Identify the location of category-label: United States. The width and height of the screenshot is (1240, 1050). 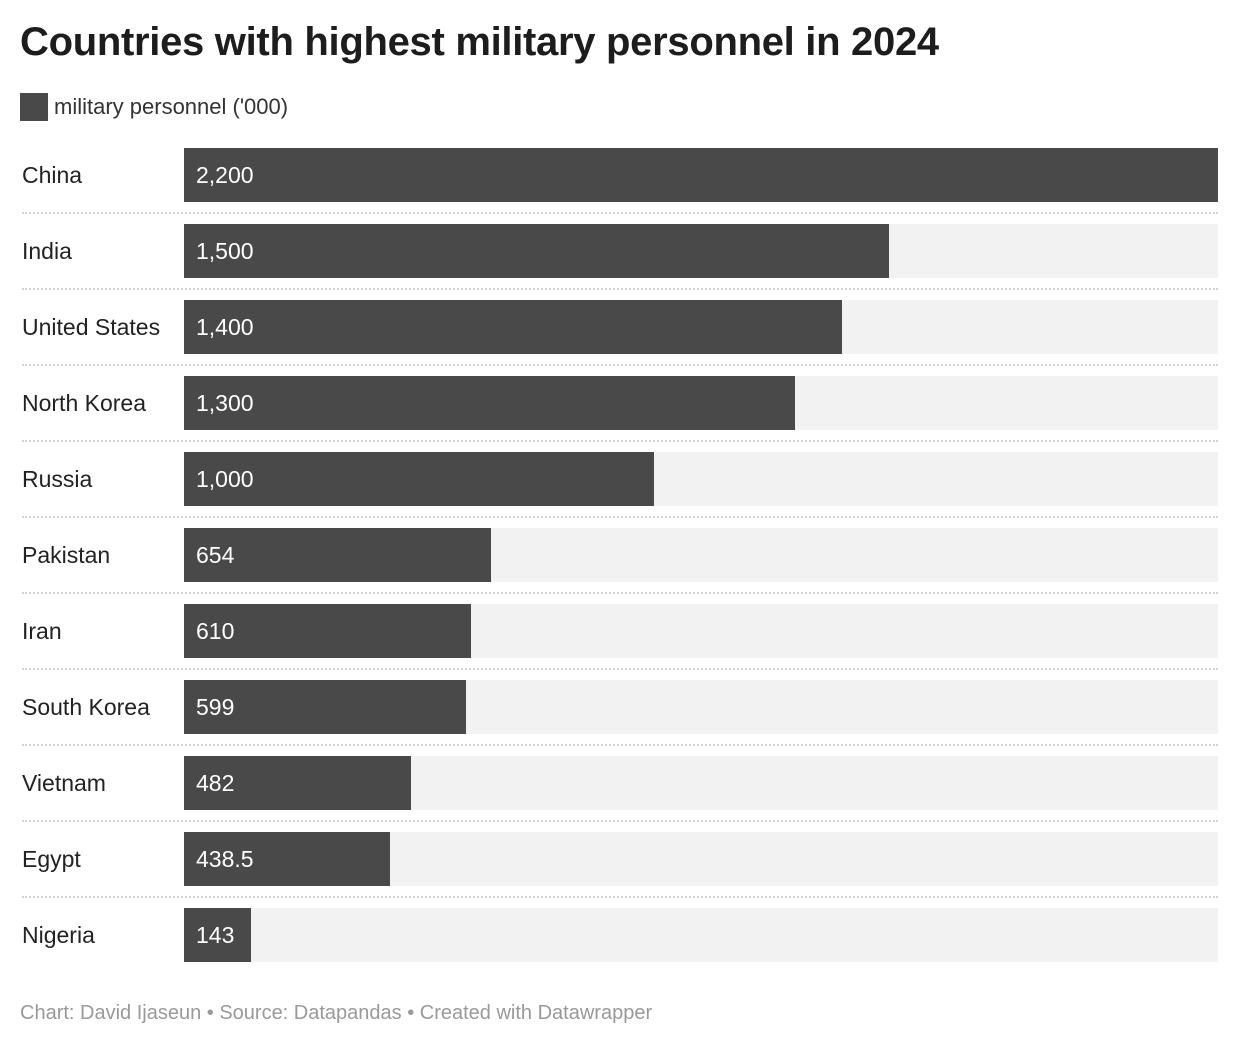
(91, 327).